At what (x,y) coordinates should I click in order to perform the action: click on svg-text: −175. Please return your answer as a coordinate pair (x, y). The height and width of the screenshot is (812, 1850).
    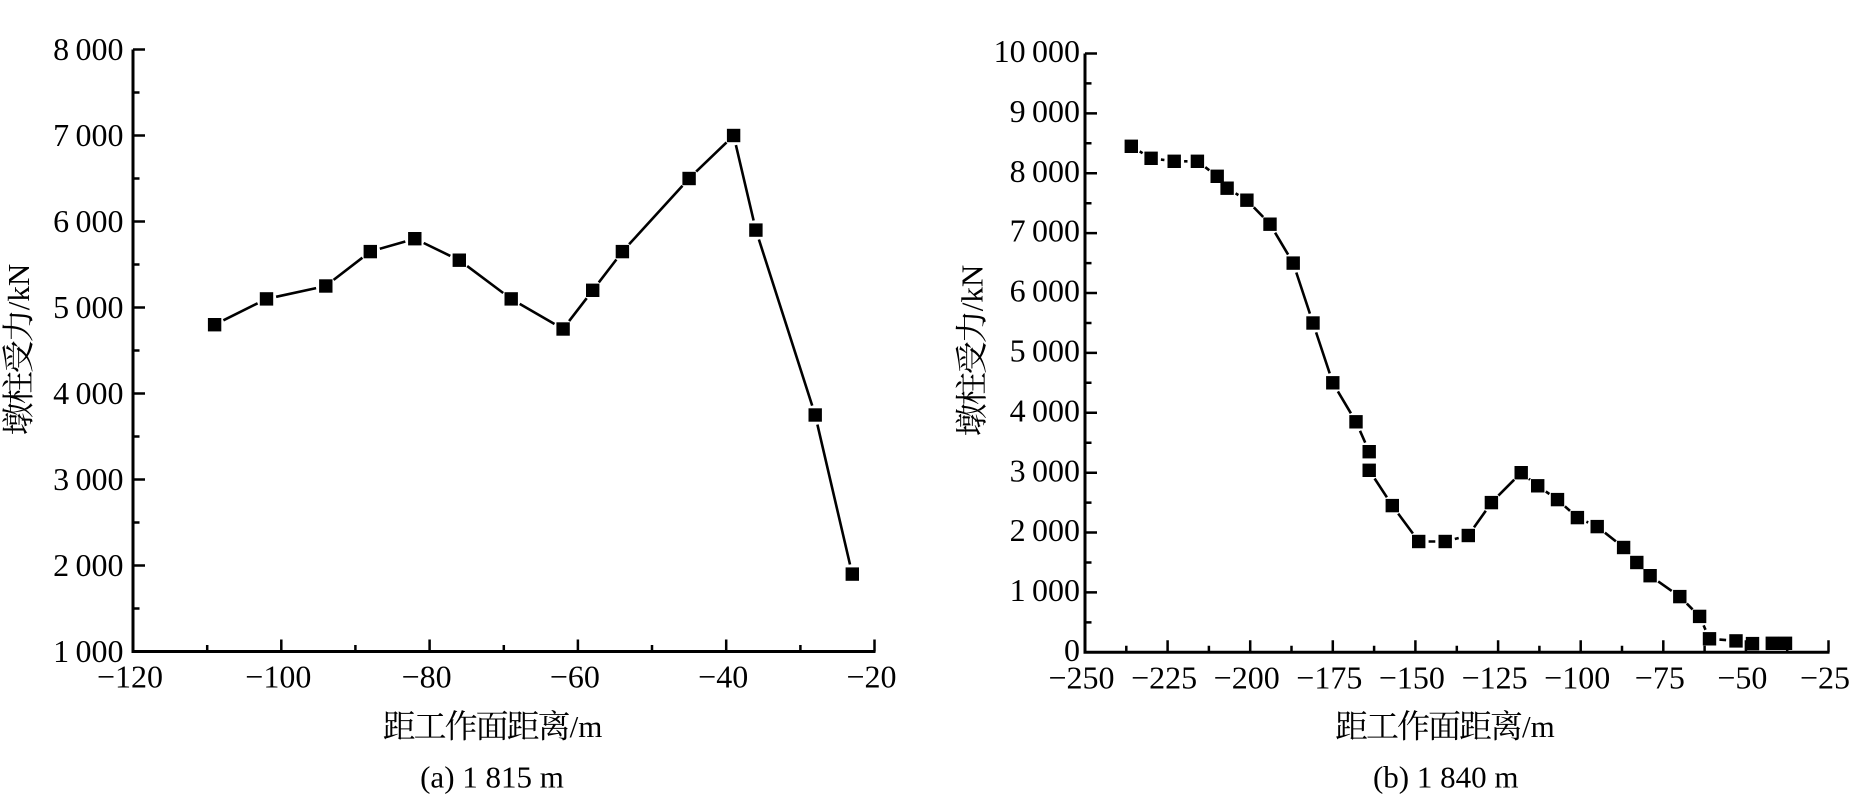
    Looking at the image, I should click on (1329, 678).